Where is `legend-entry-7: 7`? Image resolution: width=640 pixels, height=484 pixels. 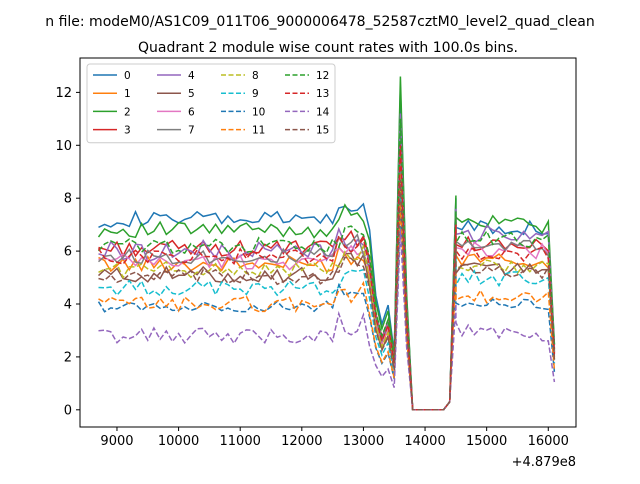 legend-entry-7: 7 is located at coordinates (176, 131).